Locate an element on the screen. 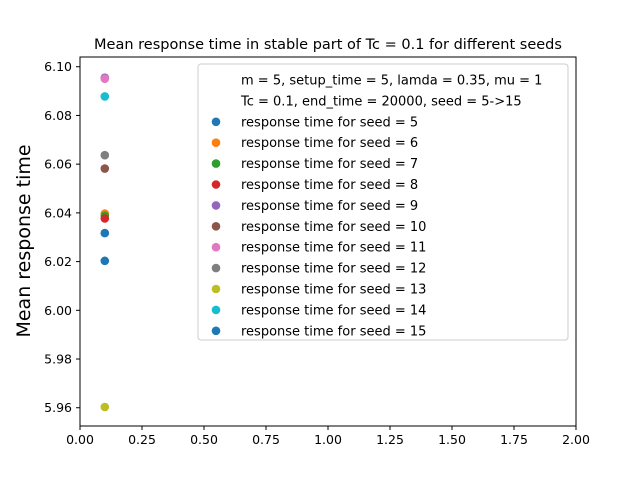  legend-header-line: Tc = 0.1, end_time = 20000, seed = 5->15 is located at coordinates (381, 101).